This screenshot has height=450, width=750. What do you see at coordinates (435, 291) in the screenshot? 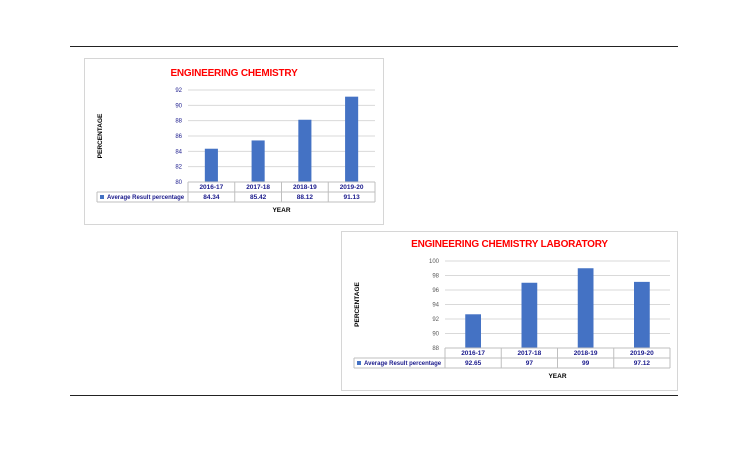
I see `y-tick-label: 96` at bounding box center [435, 291].